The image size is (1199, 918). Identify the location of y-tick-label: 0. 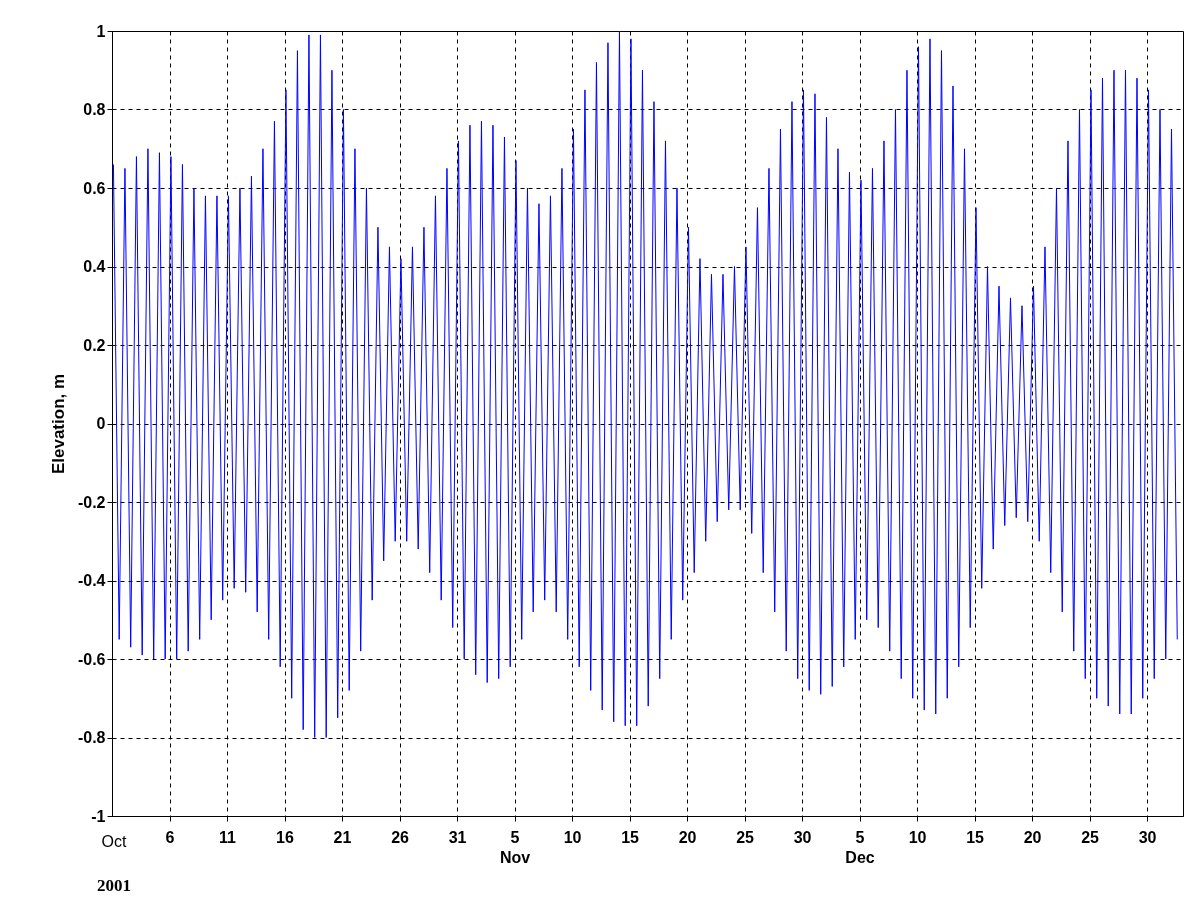
(101, 423).